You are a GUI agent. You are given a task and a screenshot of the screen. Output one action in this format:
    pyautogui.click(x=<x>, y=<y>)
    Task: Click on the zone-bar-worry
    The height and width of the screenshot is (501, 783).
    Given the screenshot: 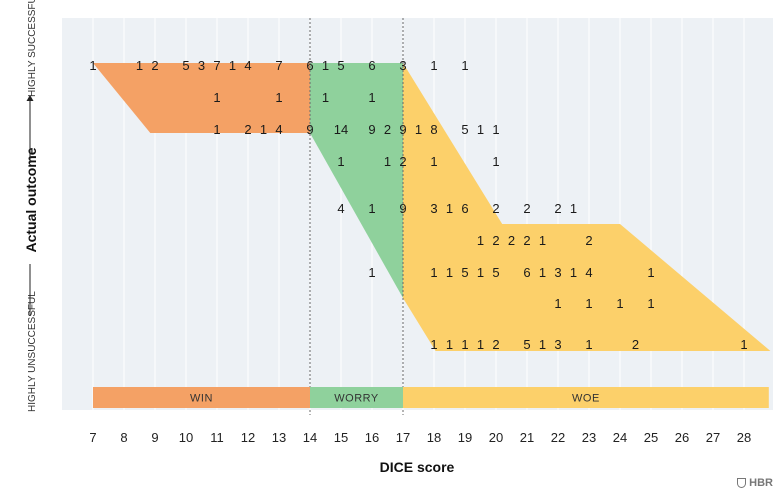 What is the action you would take?
    pyautogui.click(x=356, y=397)
    